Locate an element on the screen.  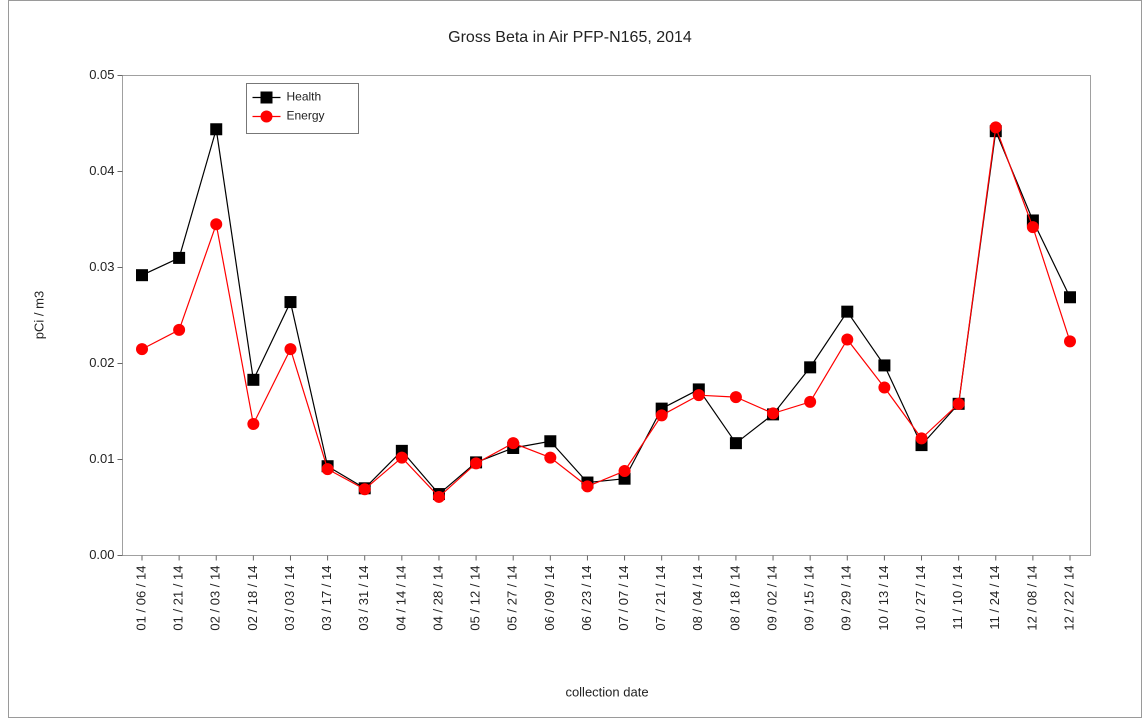
y-tick-label: 0.02 is located at coordinates (101, 362).